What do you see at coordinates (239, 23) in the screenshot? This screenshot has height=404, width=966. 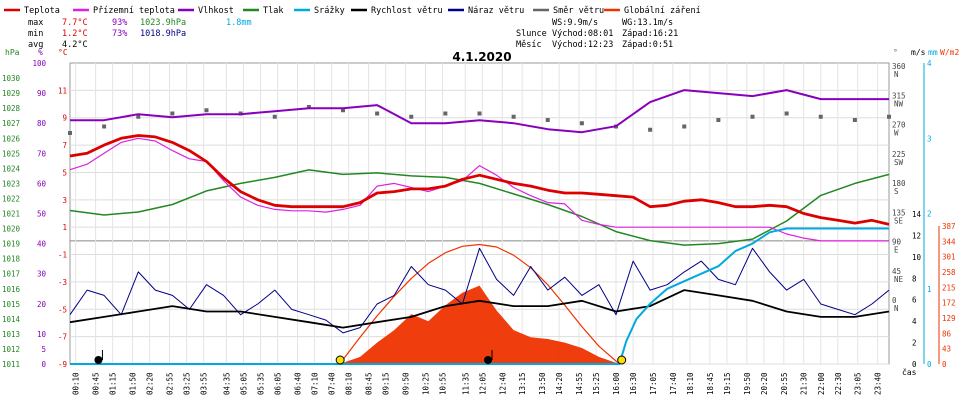 I see `stats-max-rain: 1.8mm` at bounding box center [239, 23].